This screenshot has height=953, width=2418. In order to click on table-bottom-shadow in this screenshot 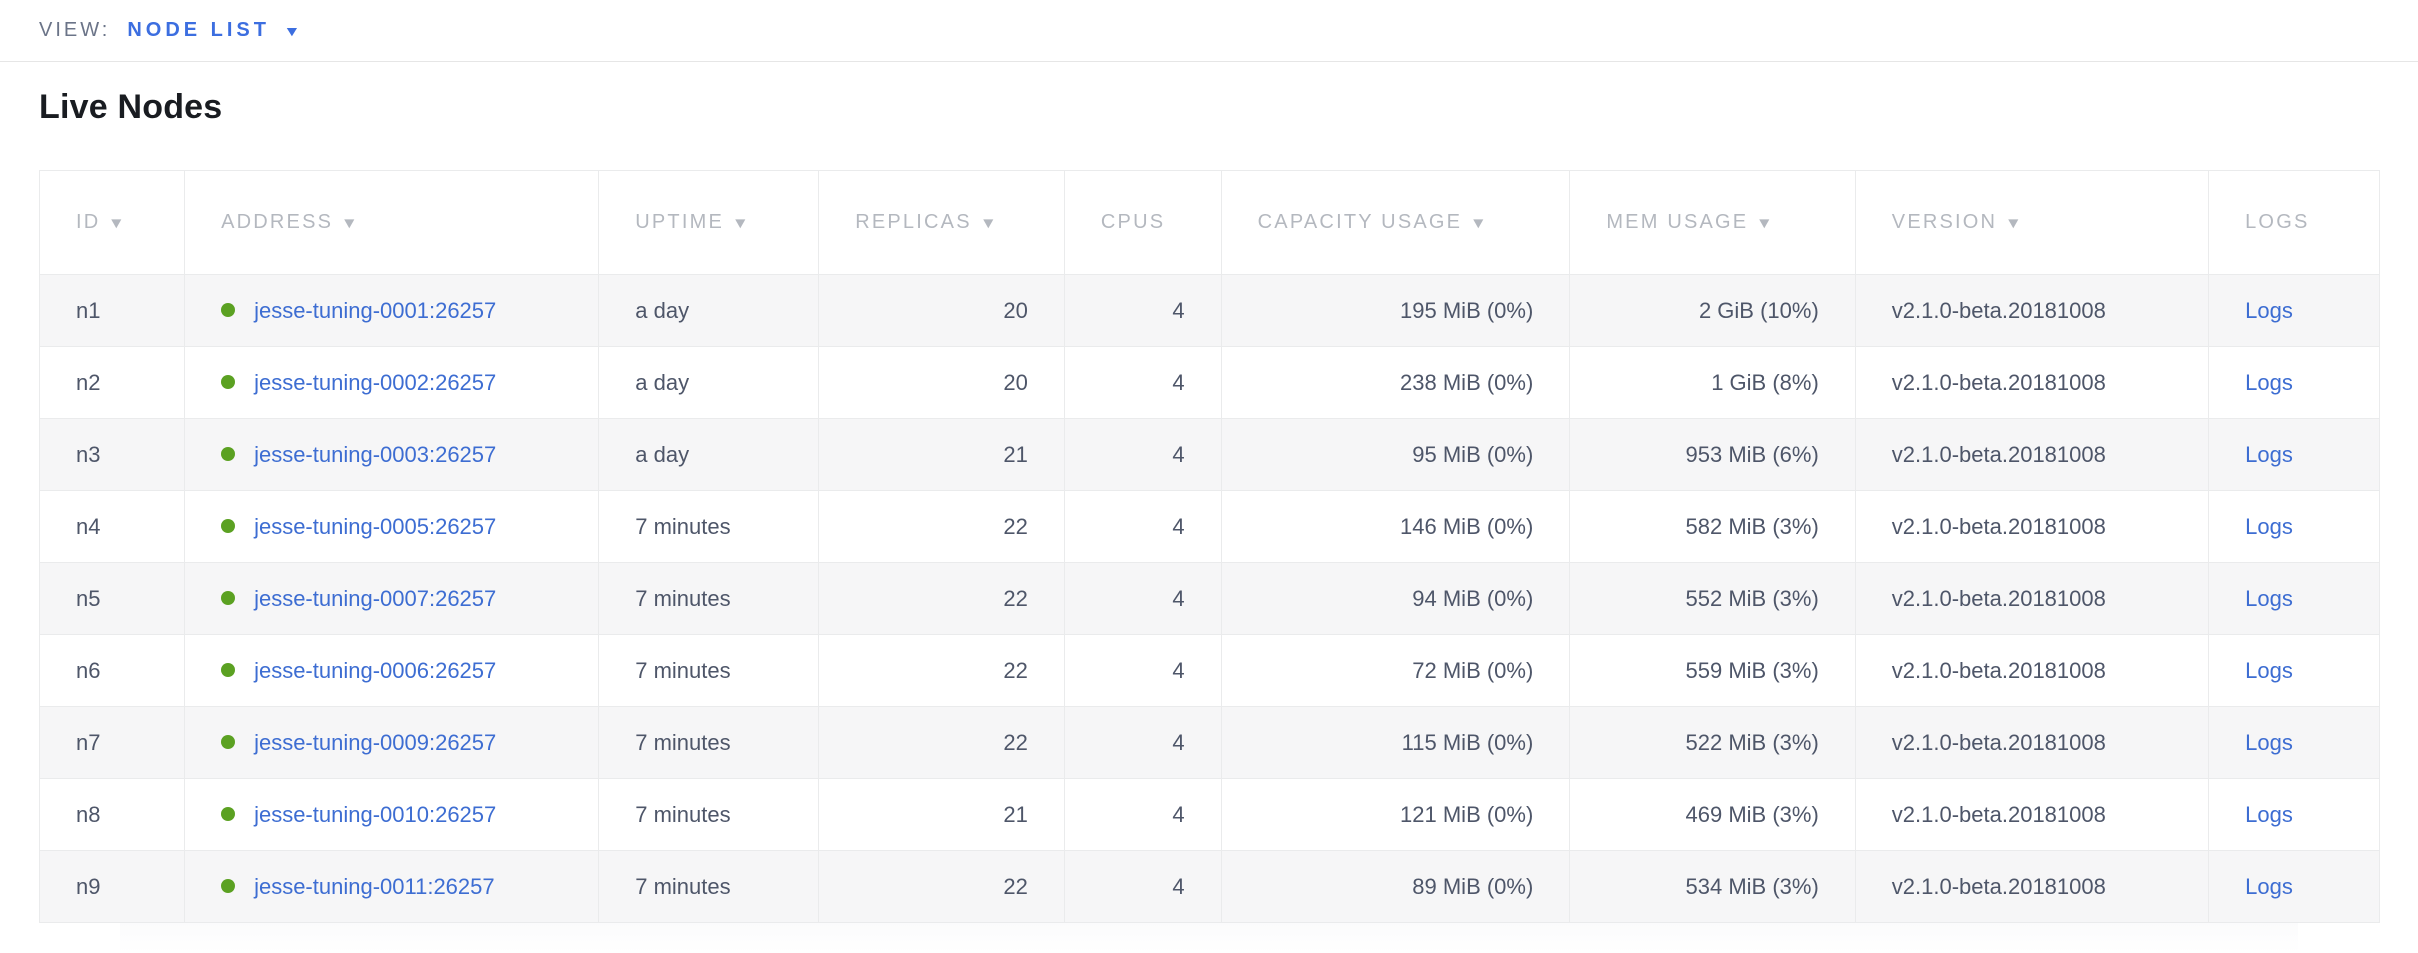, I will do `click(1209, 938)`.